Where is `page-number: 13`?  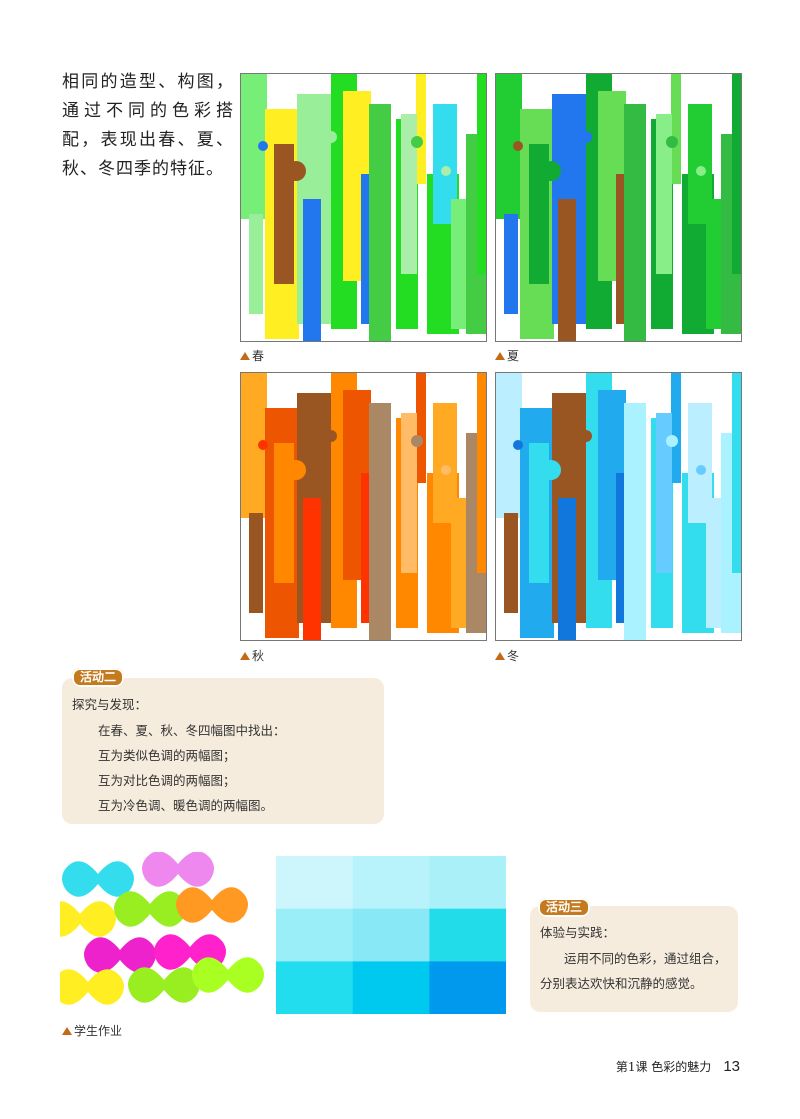 page-number: 13 is located at coordinates (731, 1066).